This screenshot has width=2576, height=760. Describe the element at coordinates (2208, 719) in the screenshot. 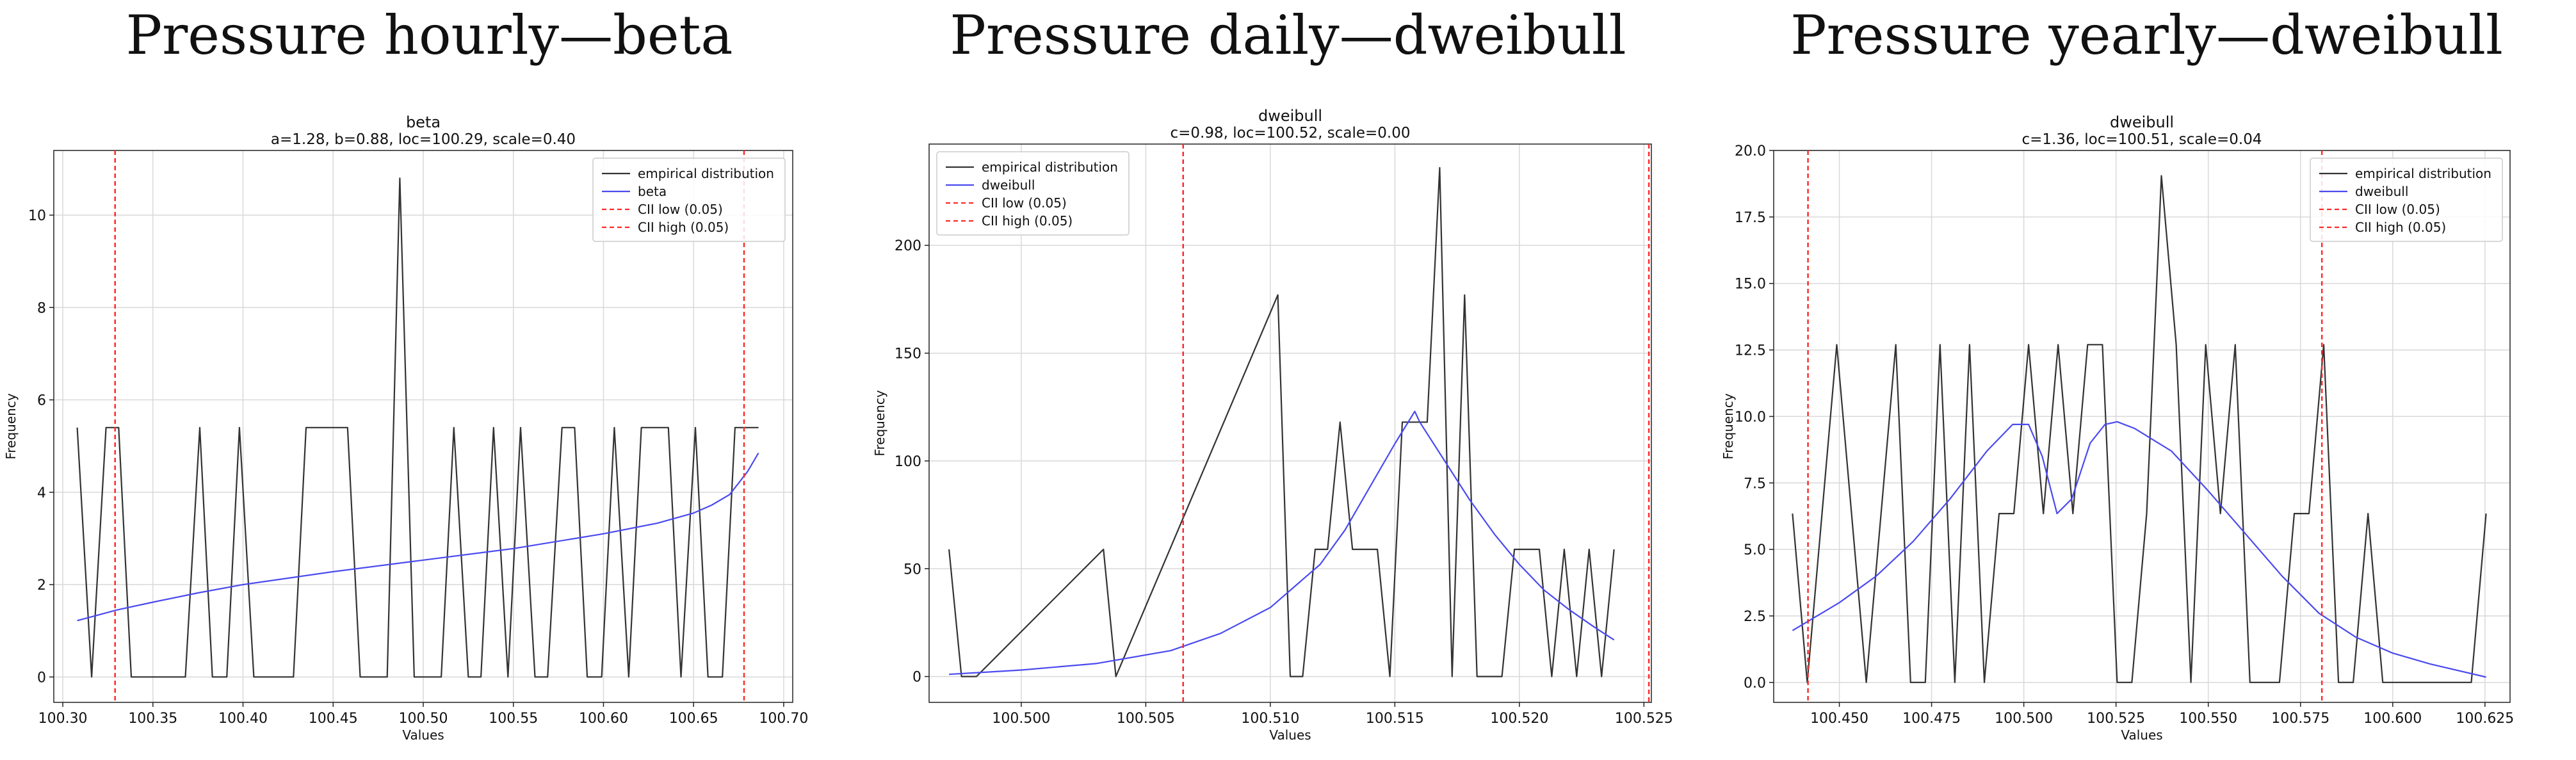

I see `x-tick-label: 100.550` at that location.